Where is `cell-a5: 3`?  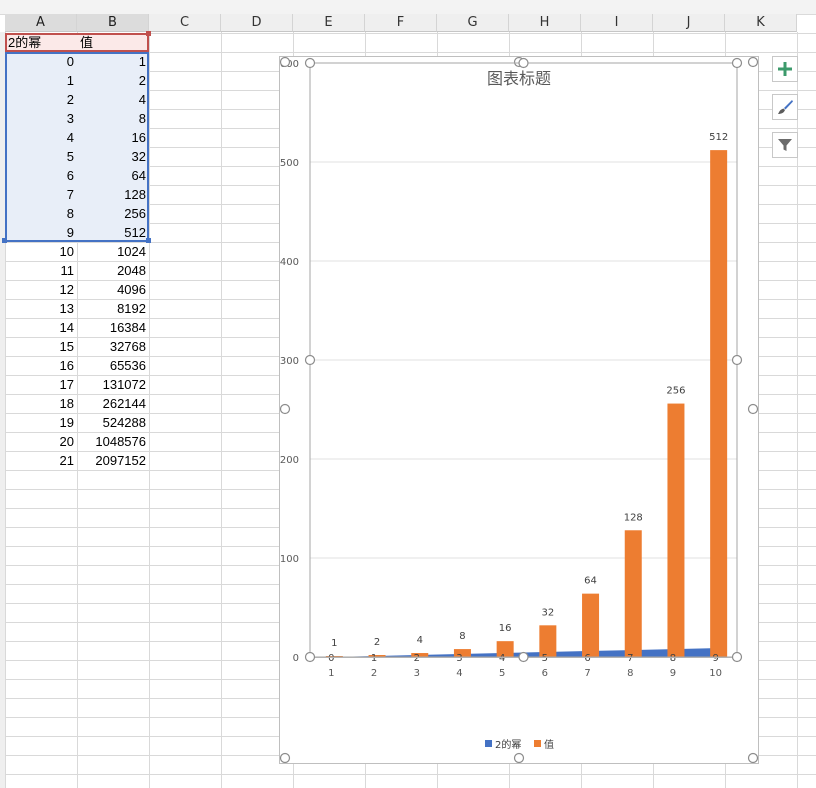 cell-a5: 3 is located at coordinates (41, 118).